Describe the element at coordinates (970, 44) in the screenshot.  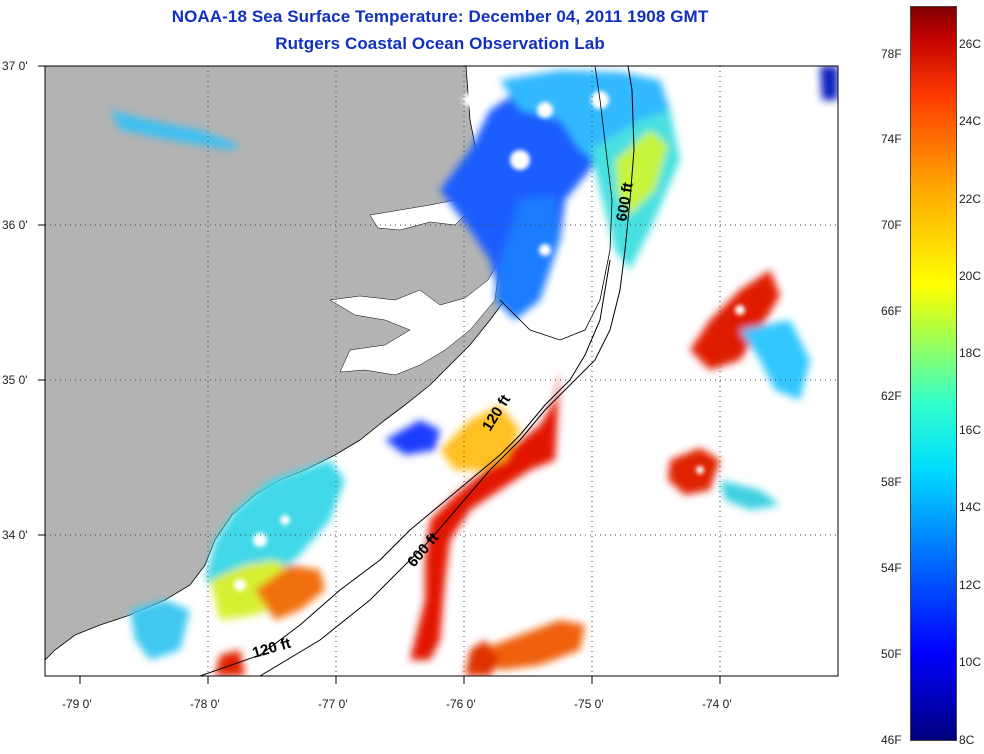
I see `cb-c-26: 26C` at that location.